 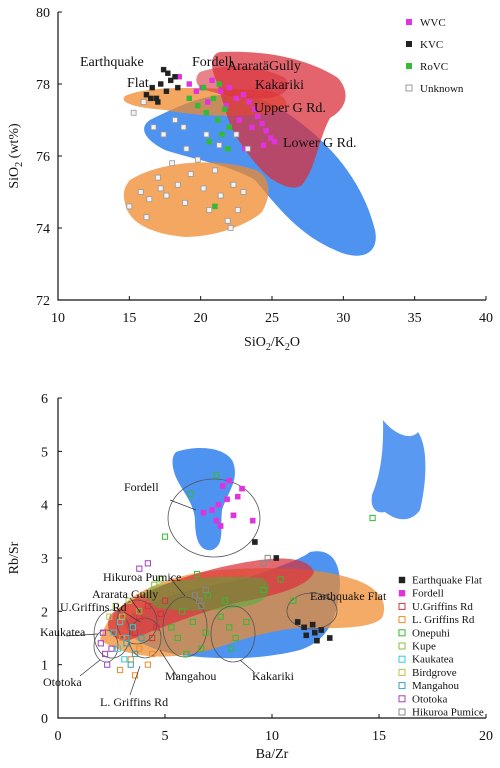 I want to click on annotation-mangahou: Mangahou, so click(x=190, y=676).